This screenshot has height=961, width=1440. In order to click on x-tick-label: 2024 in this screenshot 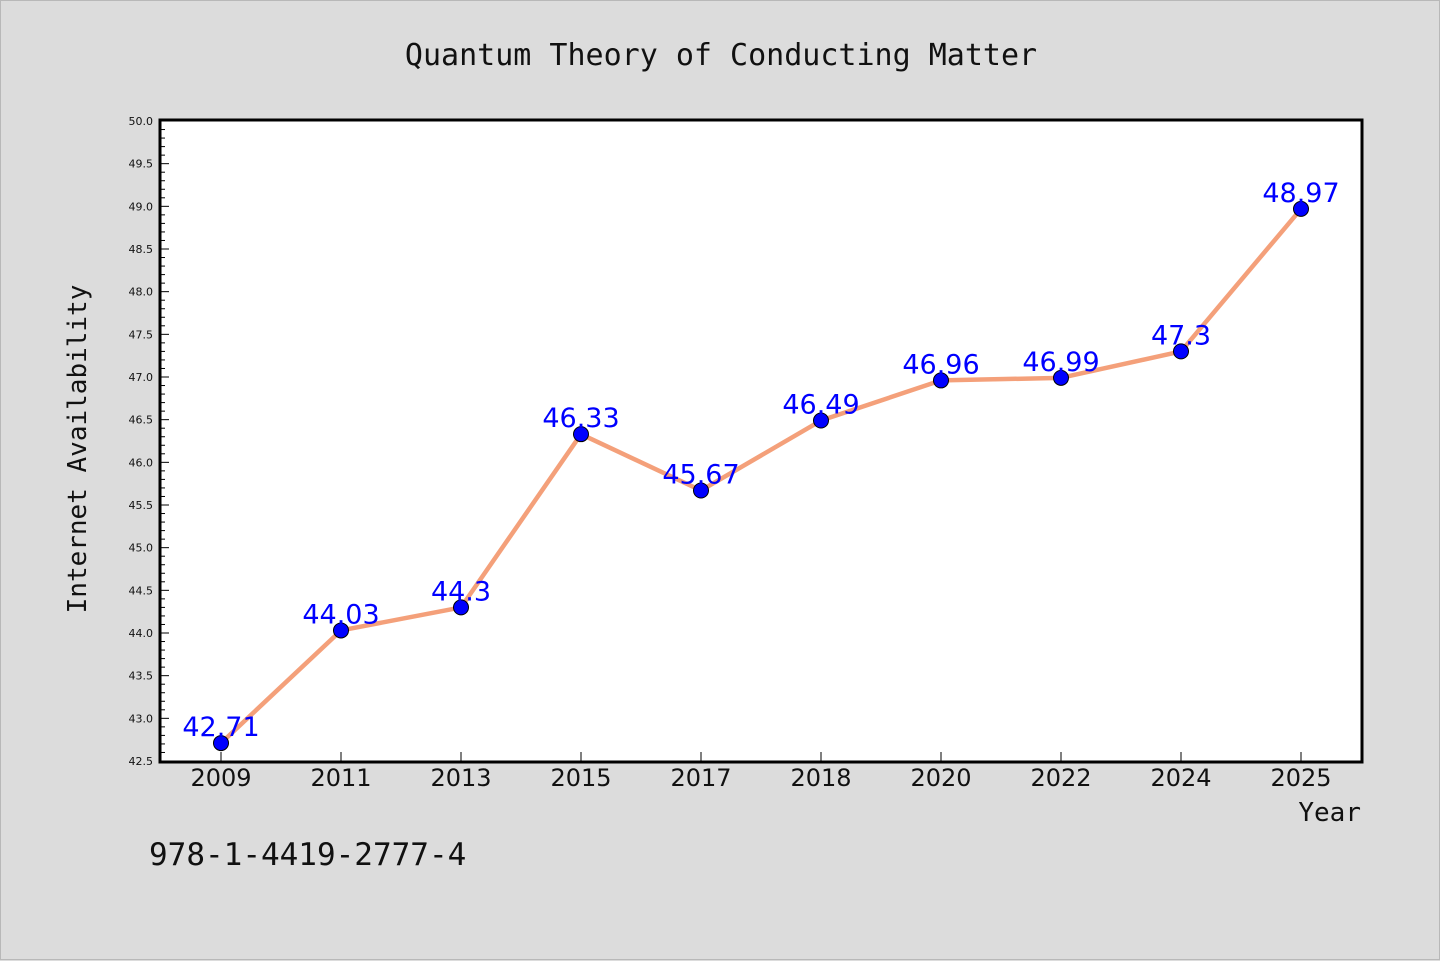, I will do `click(1180, 778)`.